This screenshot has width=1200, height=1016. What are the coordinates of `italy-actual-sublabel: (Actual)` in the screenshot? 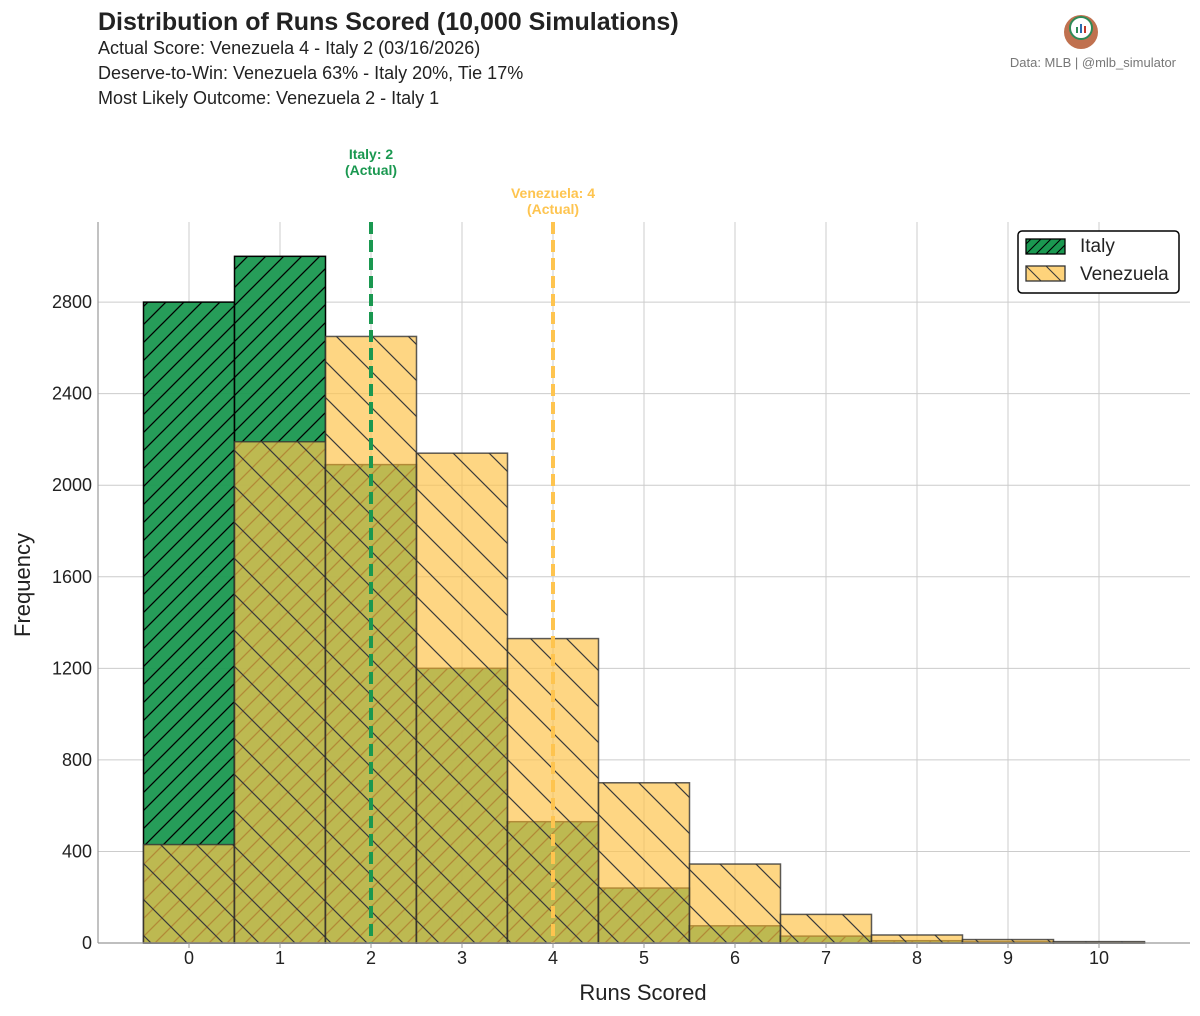 It's located at (371, 170).